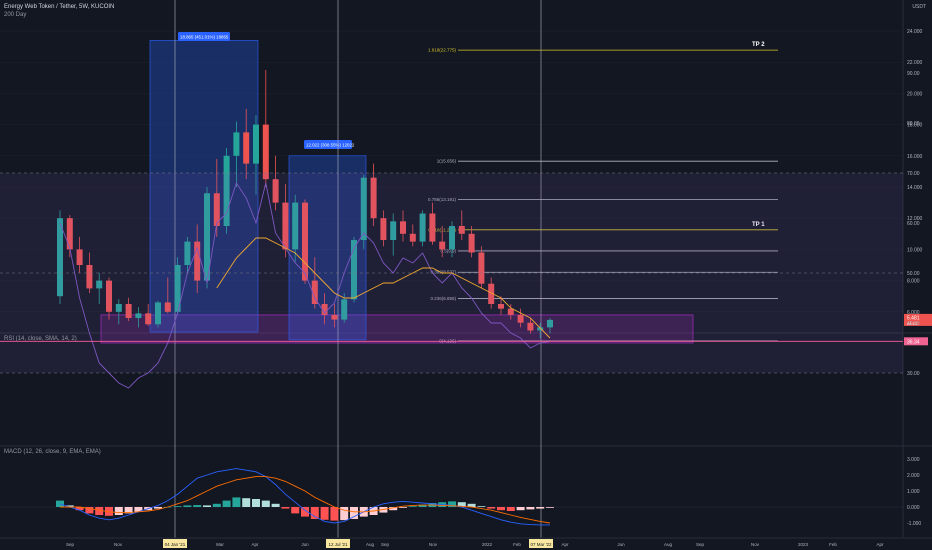 The width and height of the screenshot is (932, 550). What do you see at coordinates (443, 272) in the screenshot?
I see `fib-level-label: 0.382(8.537)` at bounding box center [443, 272].